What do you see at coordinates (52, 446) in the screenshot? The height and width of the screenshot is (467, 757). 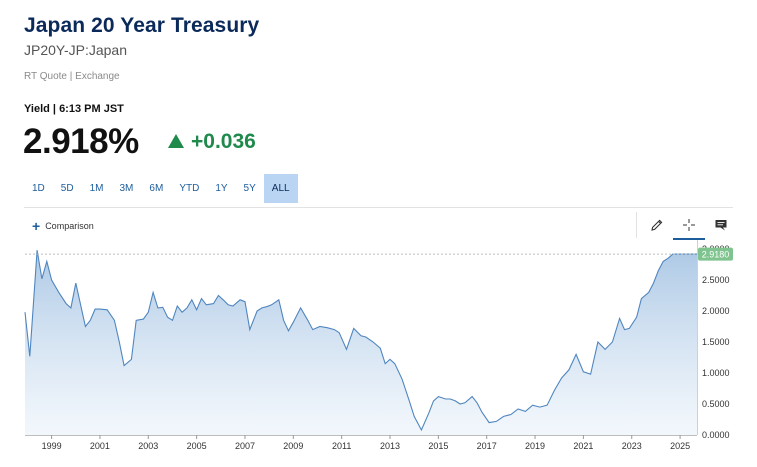 I see `x-tick-label: 1999` at bounding box center [52, 446].